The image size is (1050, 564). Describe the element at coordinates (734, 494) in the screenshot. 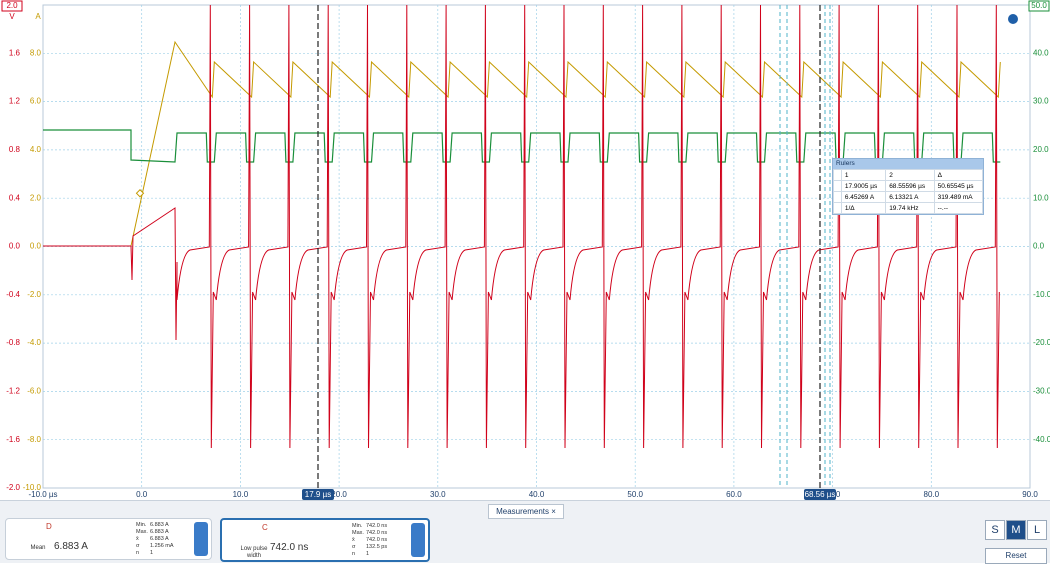

I see `x-tick-label: 60.0` at that location.